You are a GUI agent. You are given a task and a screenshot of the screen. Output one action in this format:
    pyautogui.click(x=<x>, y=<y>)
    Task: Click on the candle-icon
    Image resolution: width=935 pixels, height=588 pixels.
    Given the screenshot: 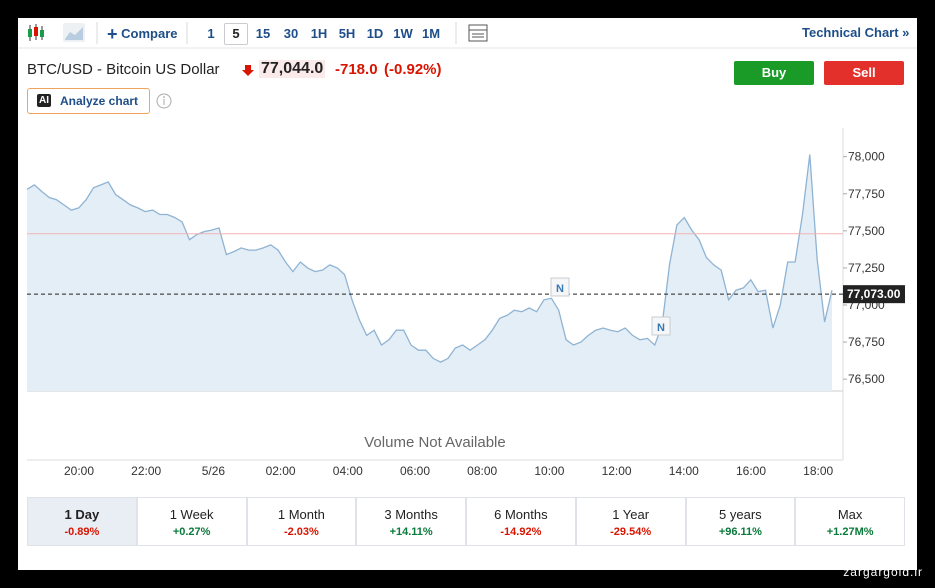 What is the action you would take?
    pyautogui.click(x=36, y=32)
    